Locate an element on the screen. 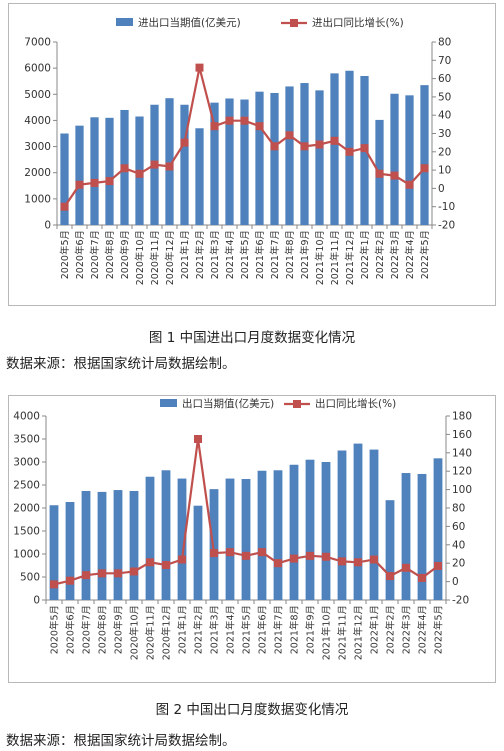  right-tick-label: 0 is located at coordinates (441, 189).